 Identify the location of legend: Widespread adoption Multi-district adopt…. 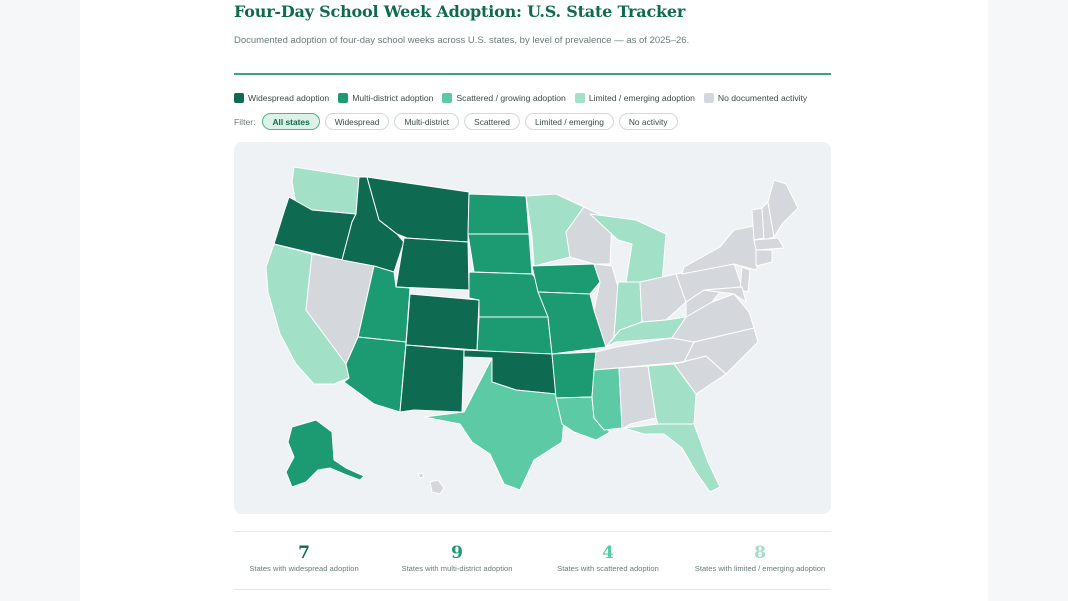
(520, 98).